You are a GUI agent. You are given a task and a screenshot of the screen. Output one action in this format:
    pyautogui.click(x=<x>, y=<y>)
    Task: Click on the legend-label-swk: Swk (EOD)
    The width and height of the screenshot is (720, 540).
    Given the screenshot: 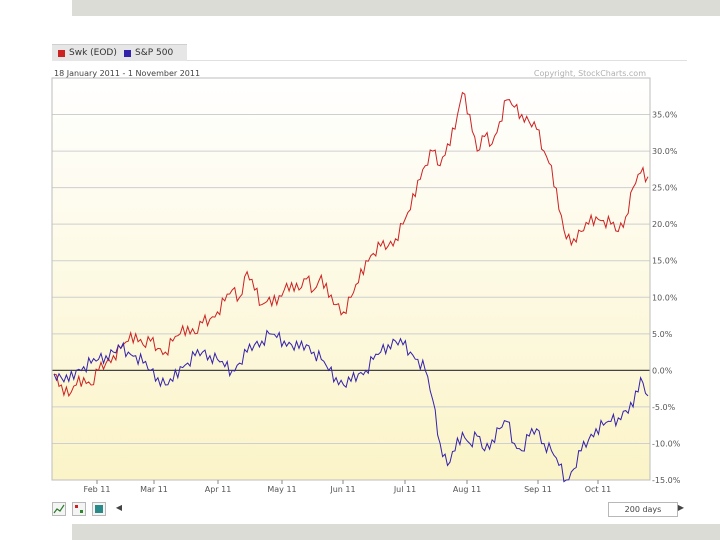 What is the action you would take?
    pyautogui.click(x=93, y=53)
    